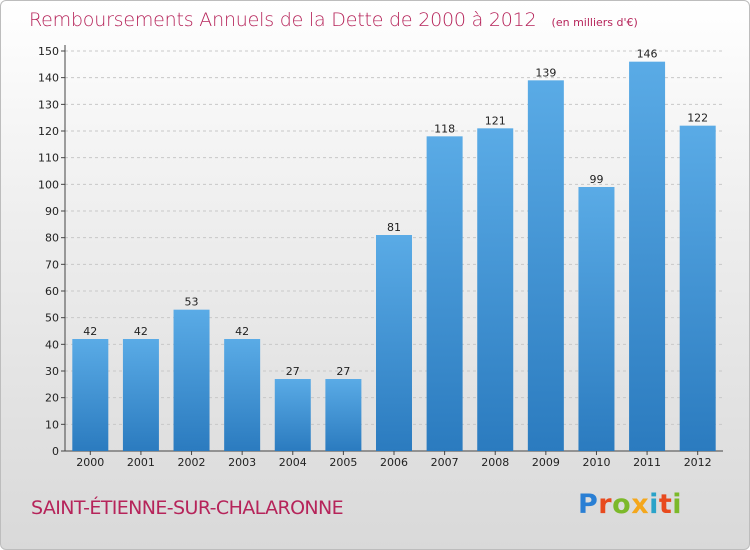 This screenshot has width=750, height=550. Describe the element at coordinates (242, 462) in the screenshot. I see `x-tick-label: 2003` at that location.